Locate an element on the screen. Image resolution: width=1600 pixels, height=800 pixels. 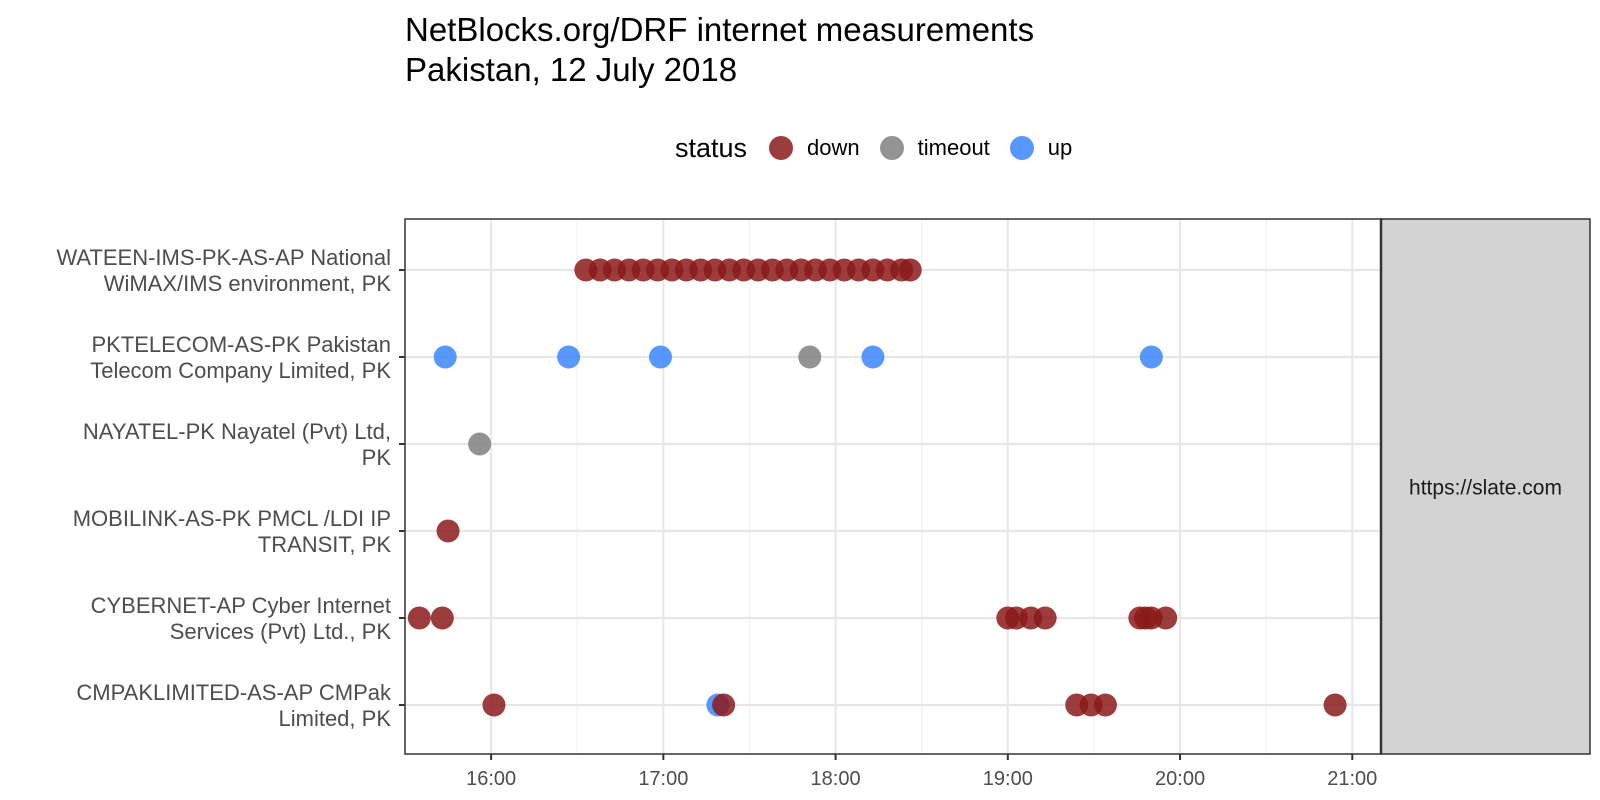
x-axis-tick-label: 18:00 is located at coordinates (836, 779).